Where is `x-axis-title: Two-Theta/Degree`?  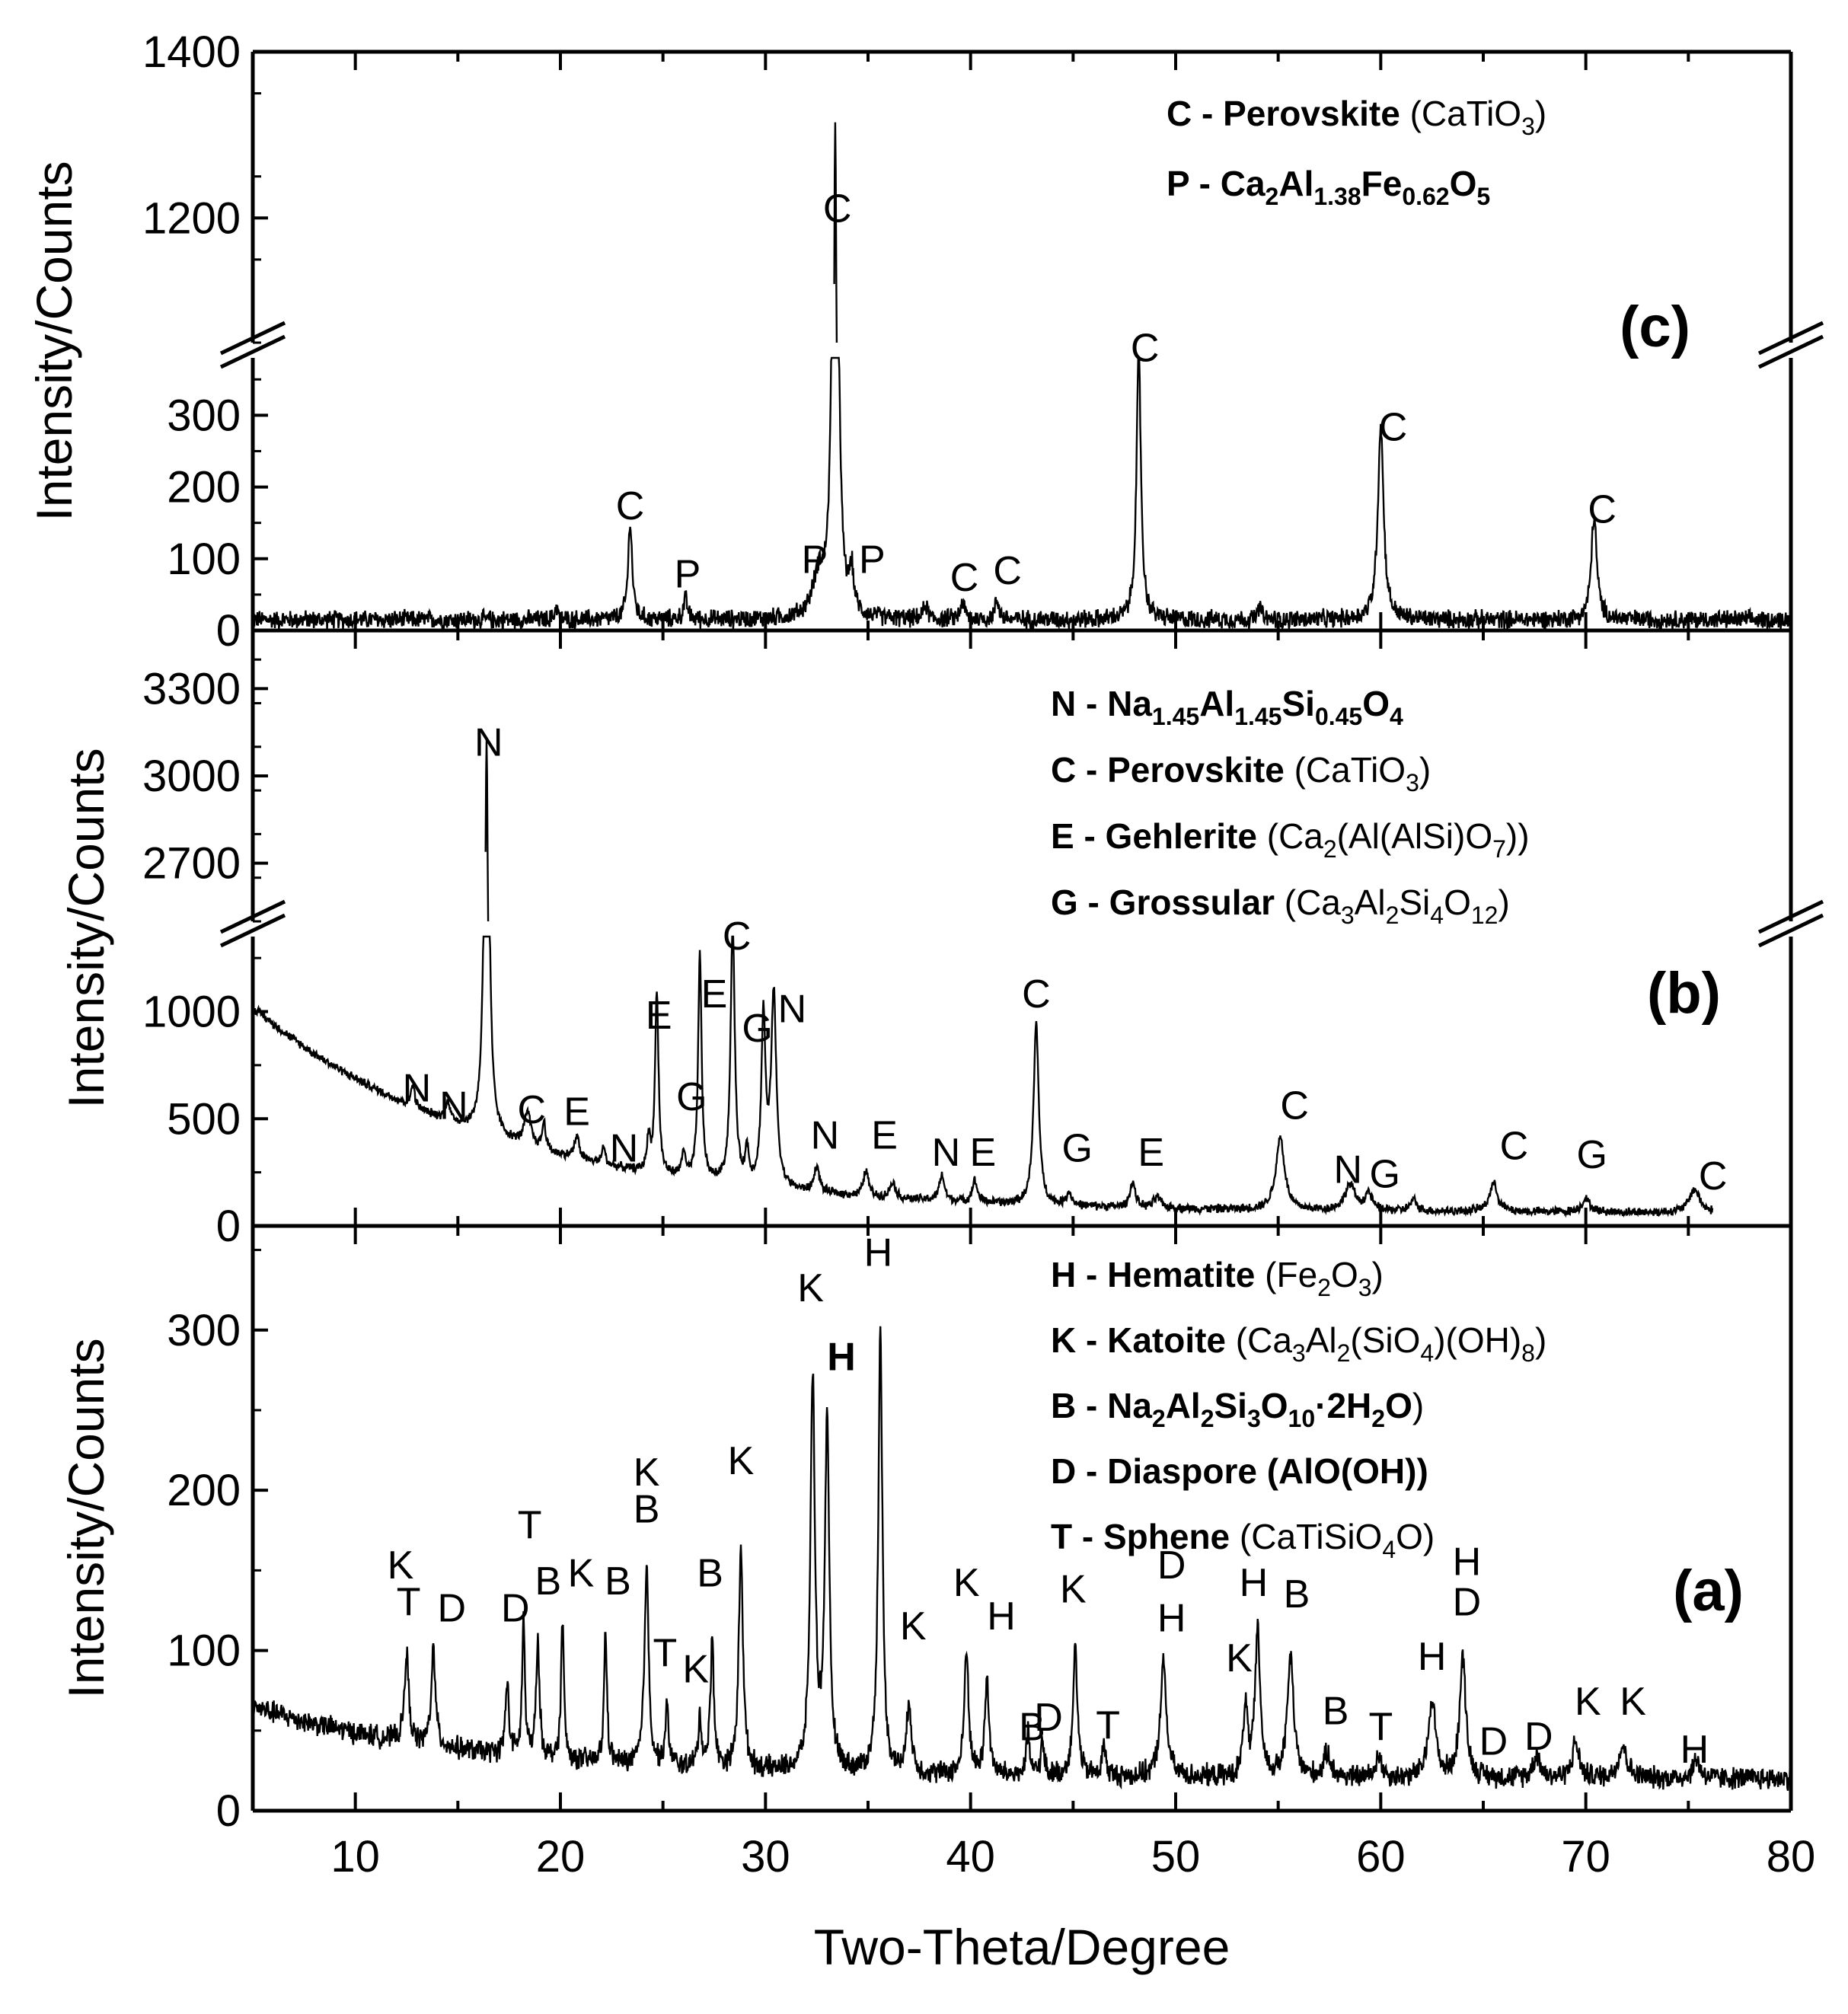
x-axis-title: Two-Theta/Degree is located at coordinates (1022, 1947).